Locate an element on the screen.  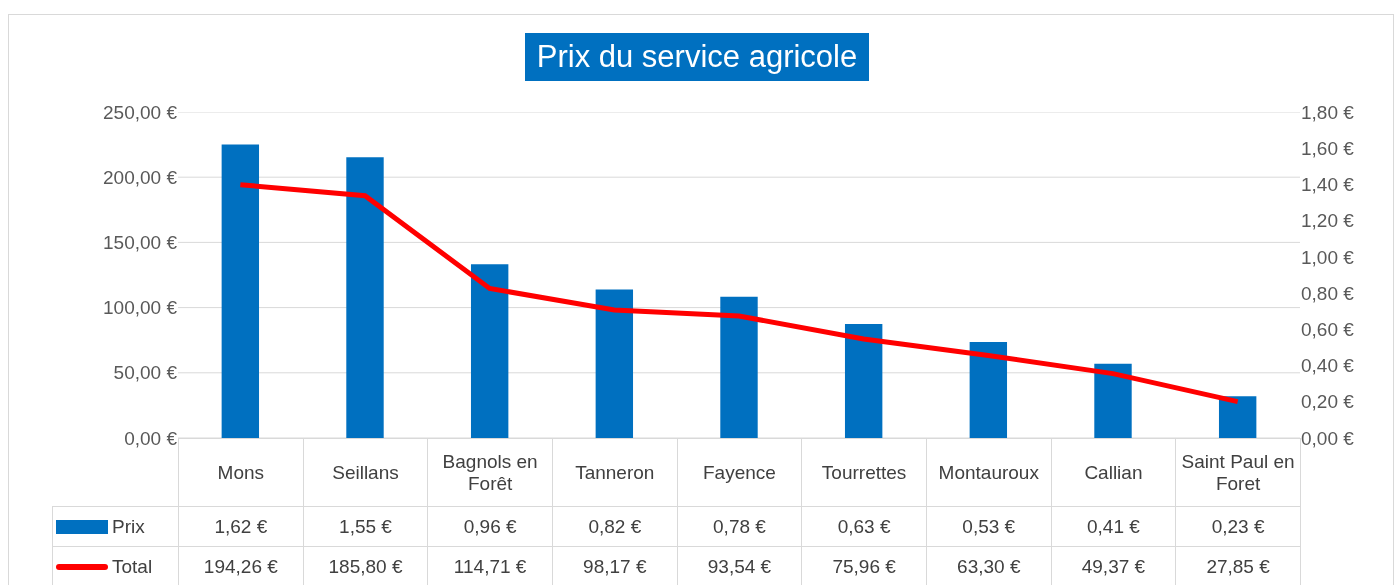
y-tick-label: 200,00 € is located at coordinates (140, 177).